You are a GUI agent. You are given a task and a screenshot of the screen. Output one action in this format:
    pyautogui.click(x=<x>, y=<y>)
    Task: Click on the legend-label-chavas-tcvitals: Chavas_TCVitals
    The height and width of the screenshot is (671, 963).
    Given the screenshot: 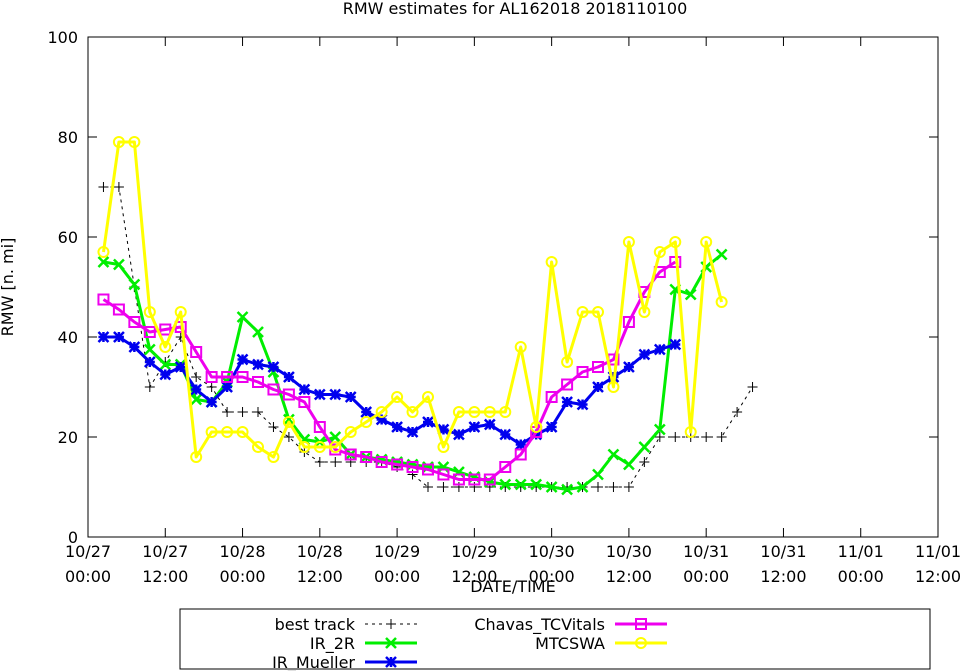 What is the action you would take?
    pyautogui.click(x=539, y=625)
    